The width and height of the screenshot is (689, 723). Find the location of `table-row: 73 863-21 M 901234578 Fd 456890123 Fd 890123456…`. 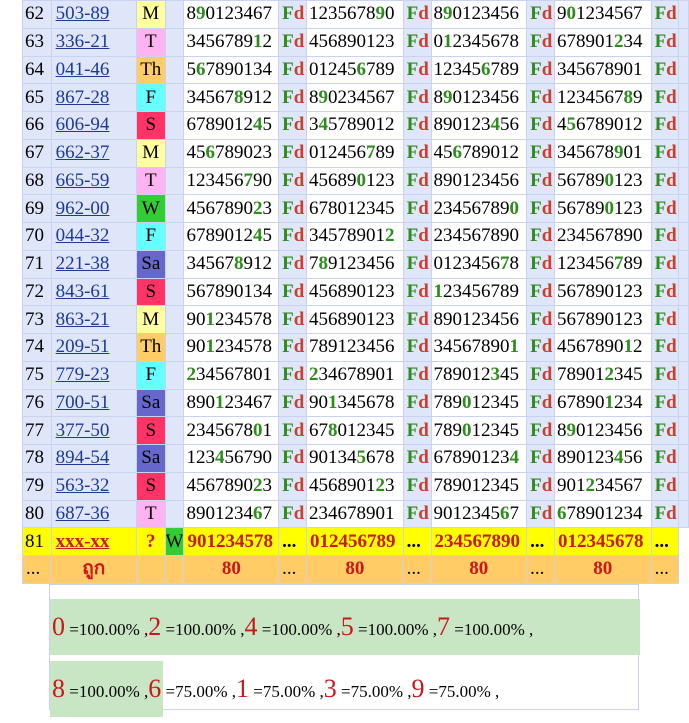

table-row: 73 863-21 M 901234578 Fd 456890123 Fd 890123456… is located at coordinates (355, 319).